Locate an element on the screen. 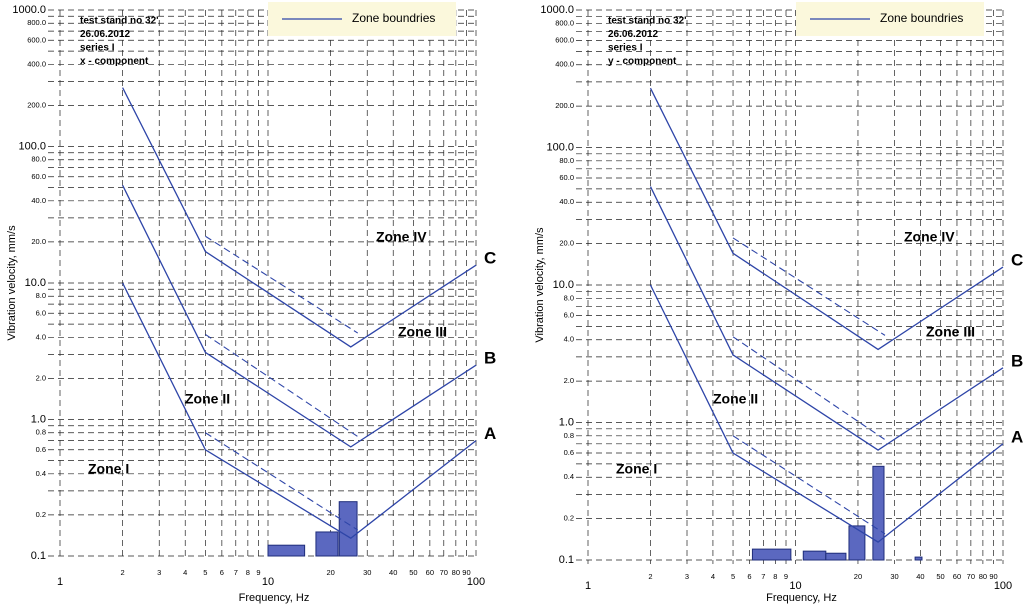 The image size is (1034, 608). y-tick-label: 0.1 is located at coordinates (38, 556).